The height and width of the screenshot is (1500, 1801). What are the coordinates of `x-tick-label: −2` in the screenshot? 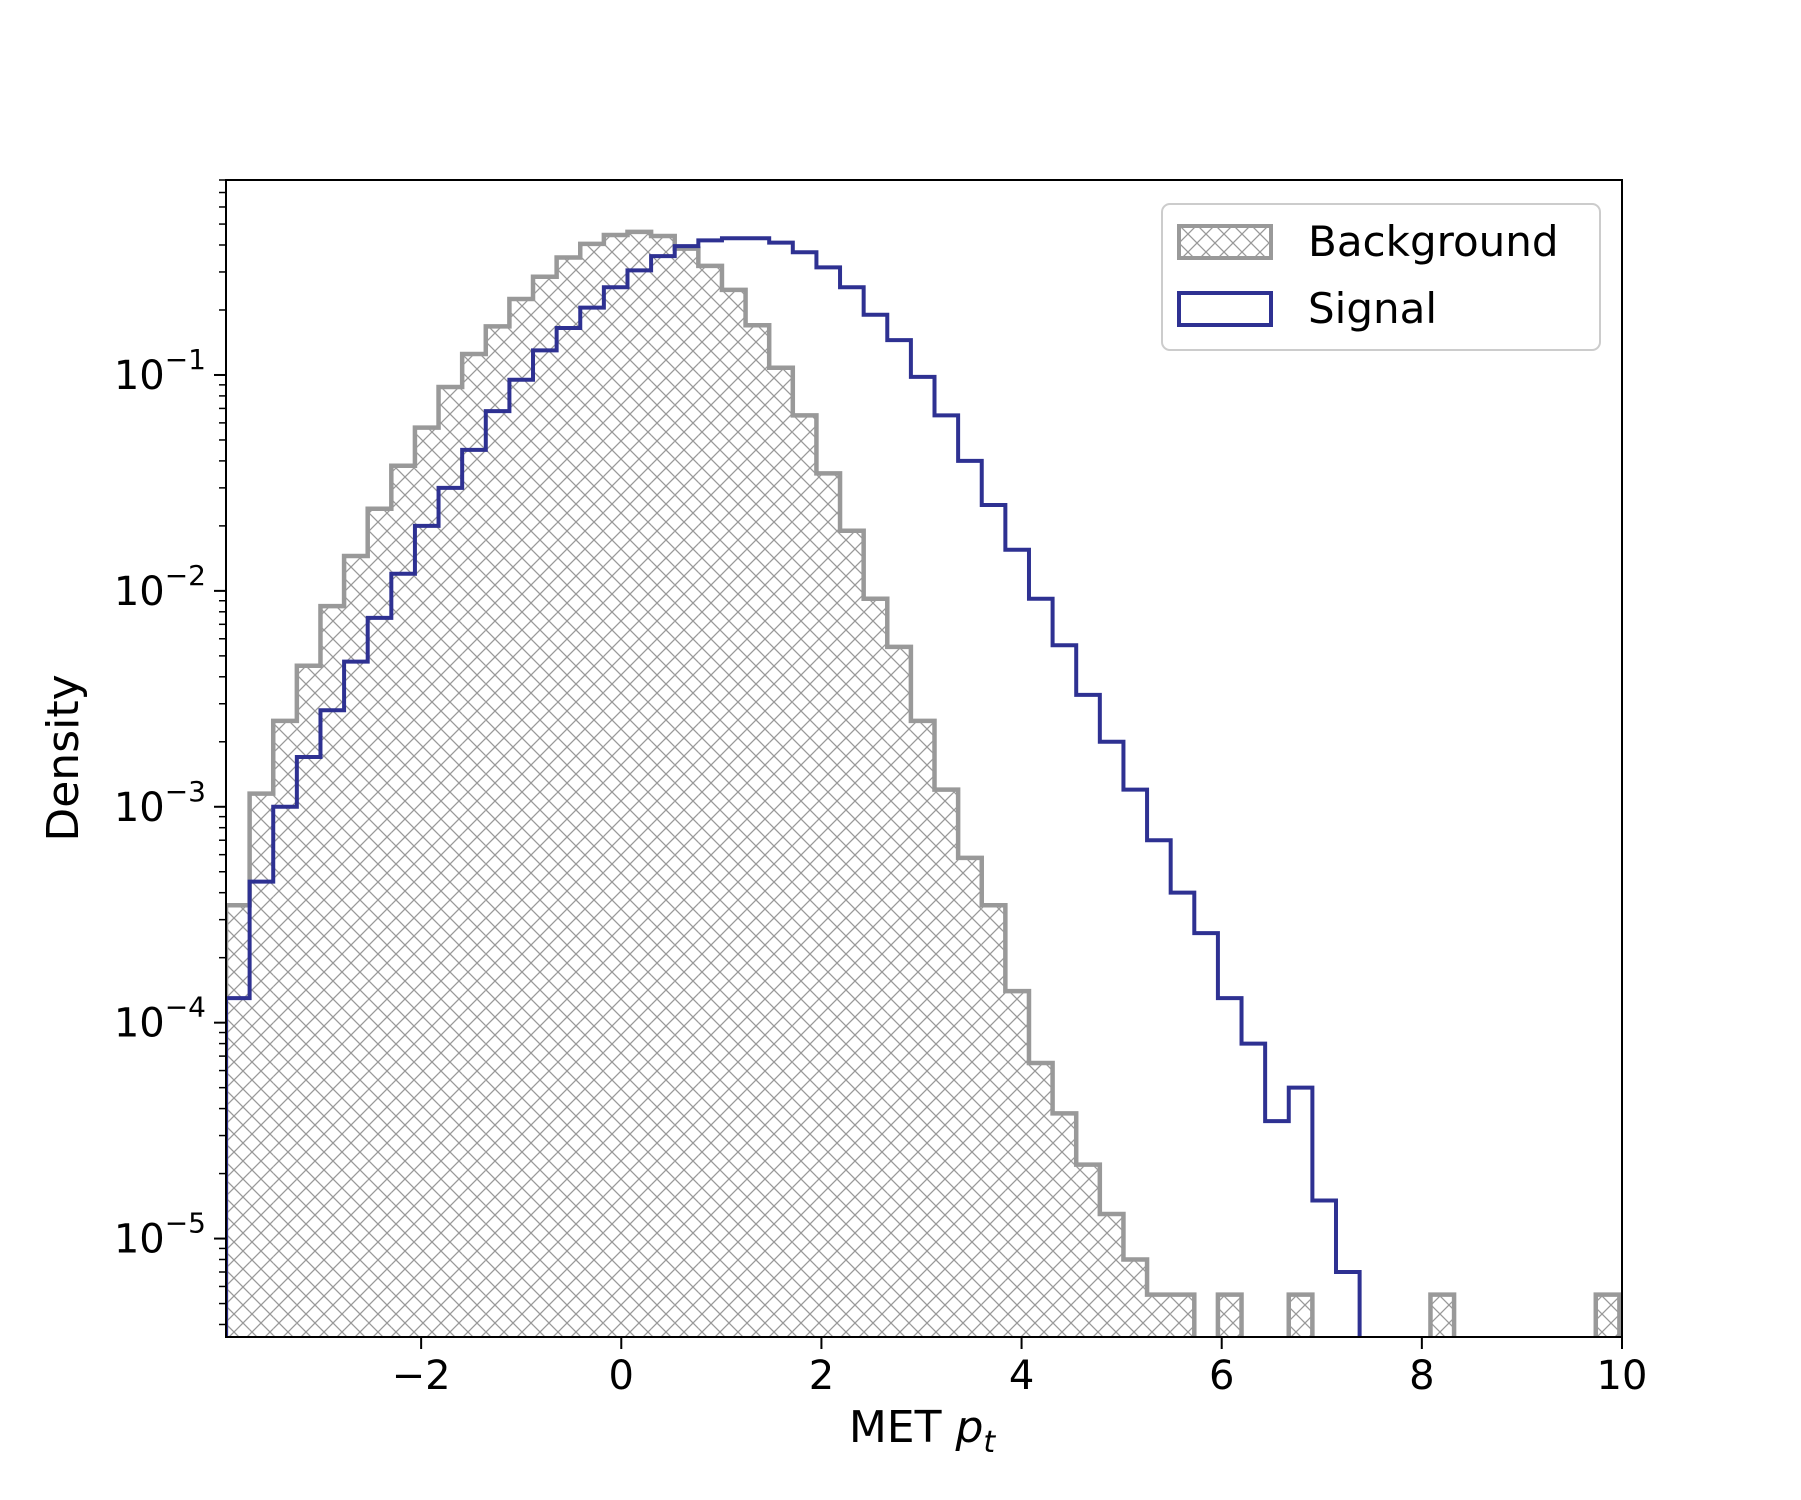 It's located at (421, 1376).